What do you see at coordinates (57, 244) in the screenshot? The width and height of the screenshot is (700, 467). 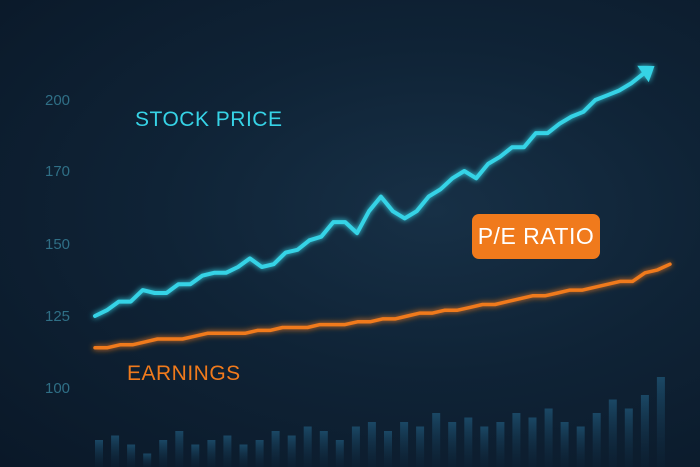 I see `y-tick-label: 150` at bounding box center [57, 244].